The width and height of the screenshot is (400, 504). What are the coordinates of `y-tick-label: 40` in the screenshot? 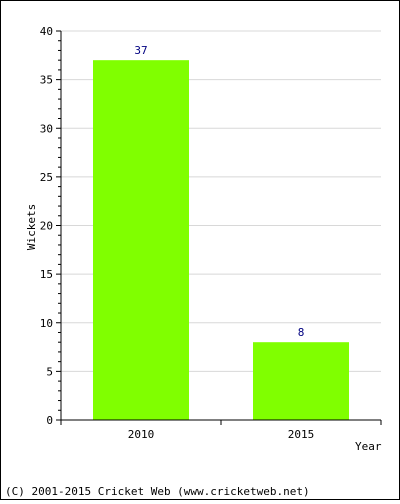 It's located at (46, 31).